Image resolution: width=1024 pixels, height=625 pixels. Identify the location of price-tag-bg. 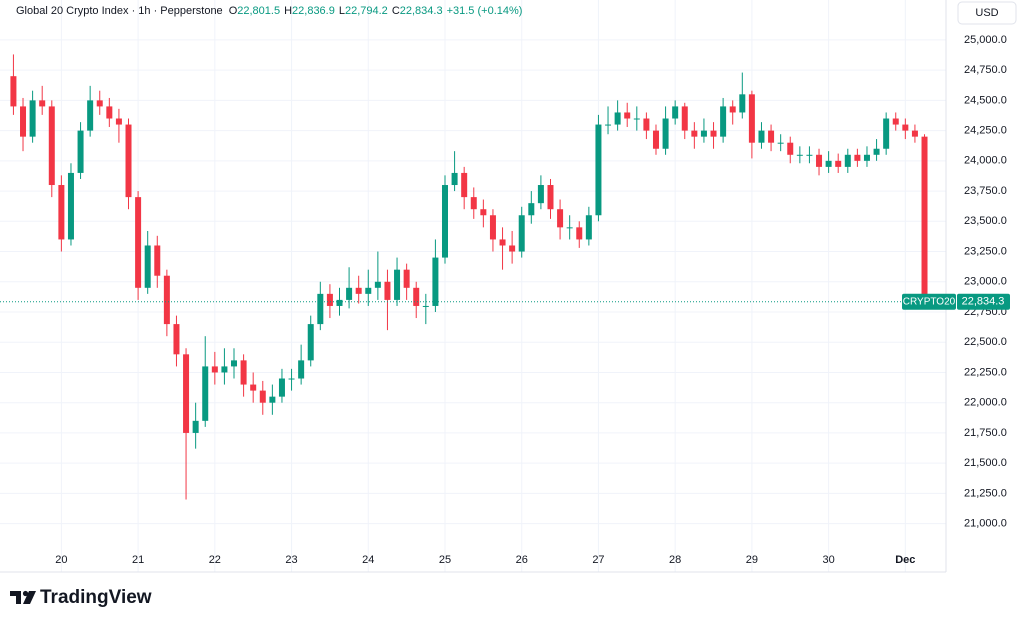
(983, 301).